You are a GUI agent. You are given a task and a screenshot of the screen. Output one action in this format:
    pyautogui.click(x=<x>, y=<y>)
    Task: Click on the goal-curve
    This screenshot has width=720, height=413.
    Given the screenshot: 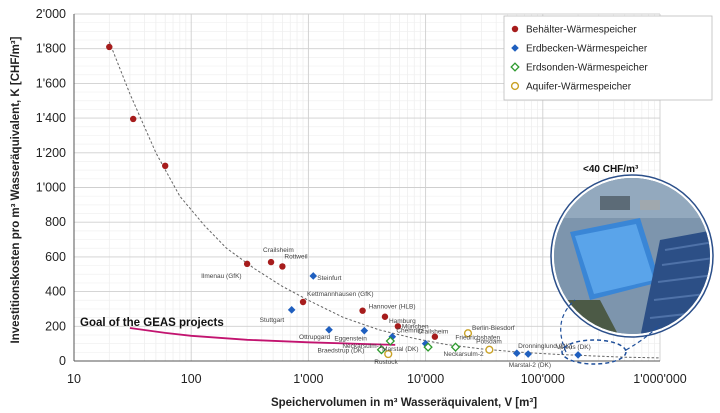 What is the action you would take?
    pyautogui.click(x=262, y=336)
    